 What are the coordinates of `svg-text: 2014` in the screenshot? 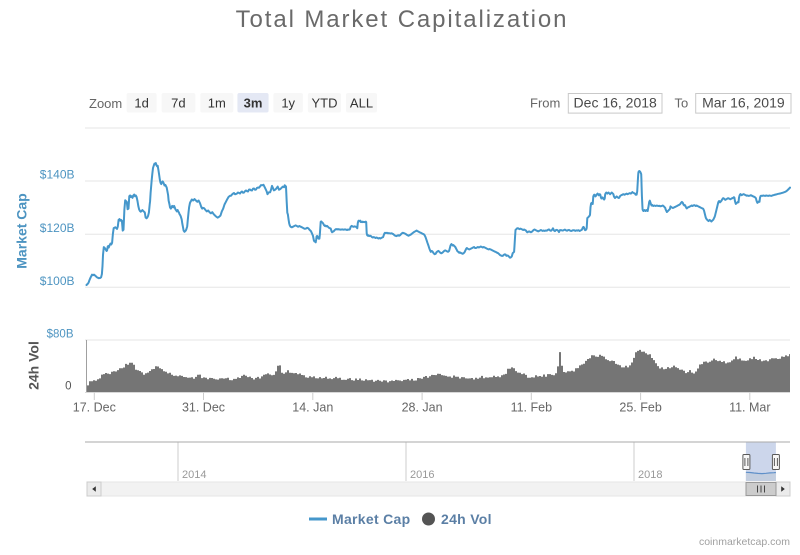 It's located at (194, 475).